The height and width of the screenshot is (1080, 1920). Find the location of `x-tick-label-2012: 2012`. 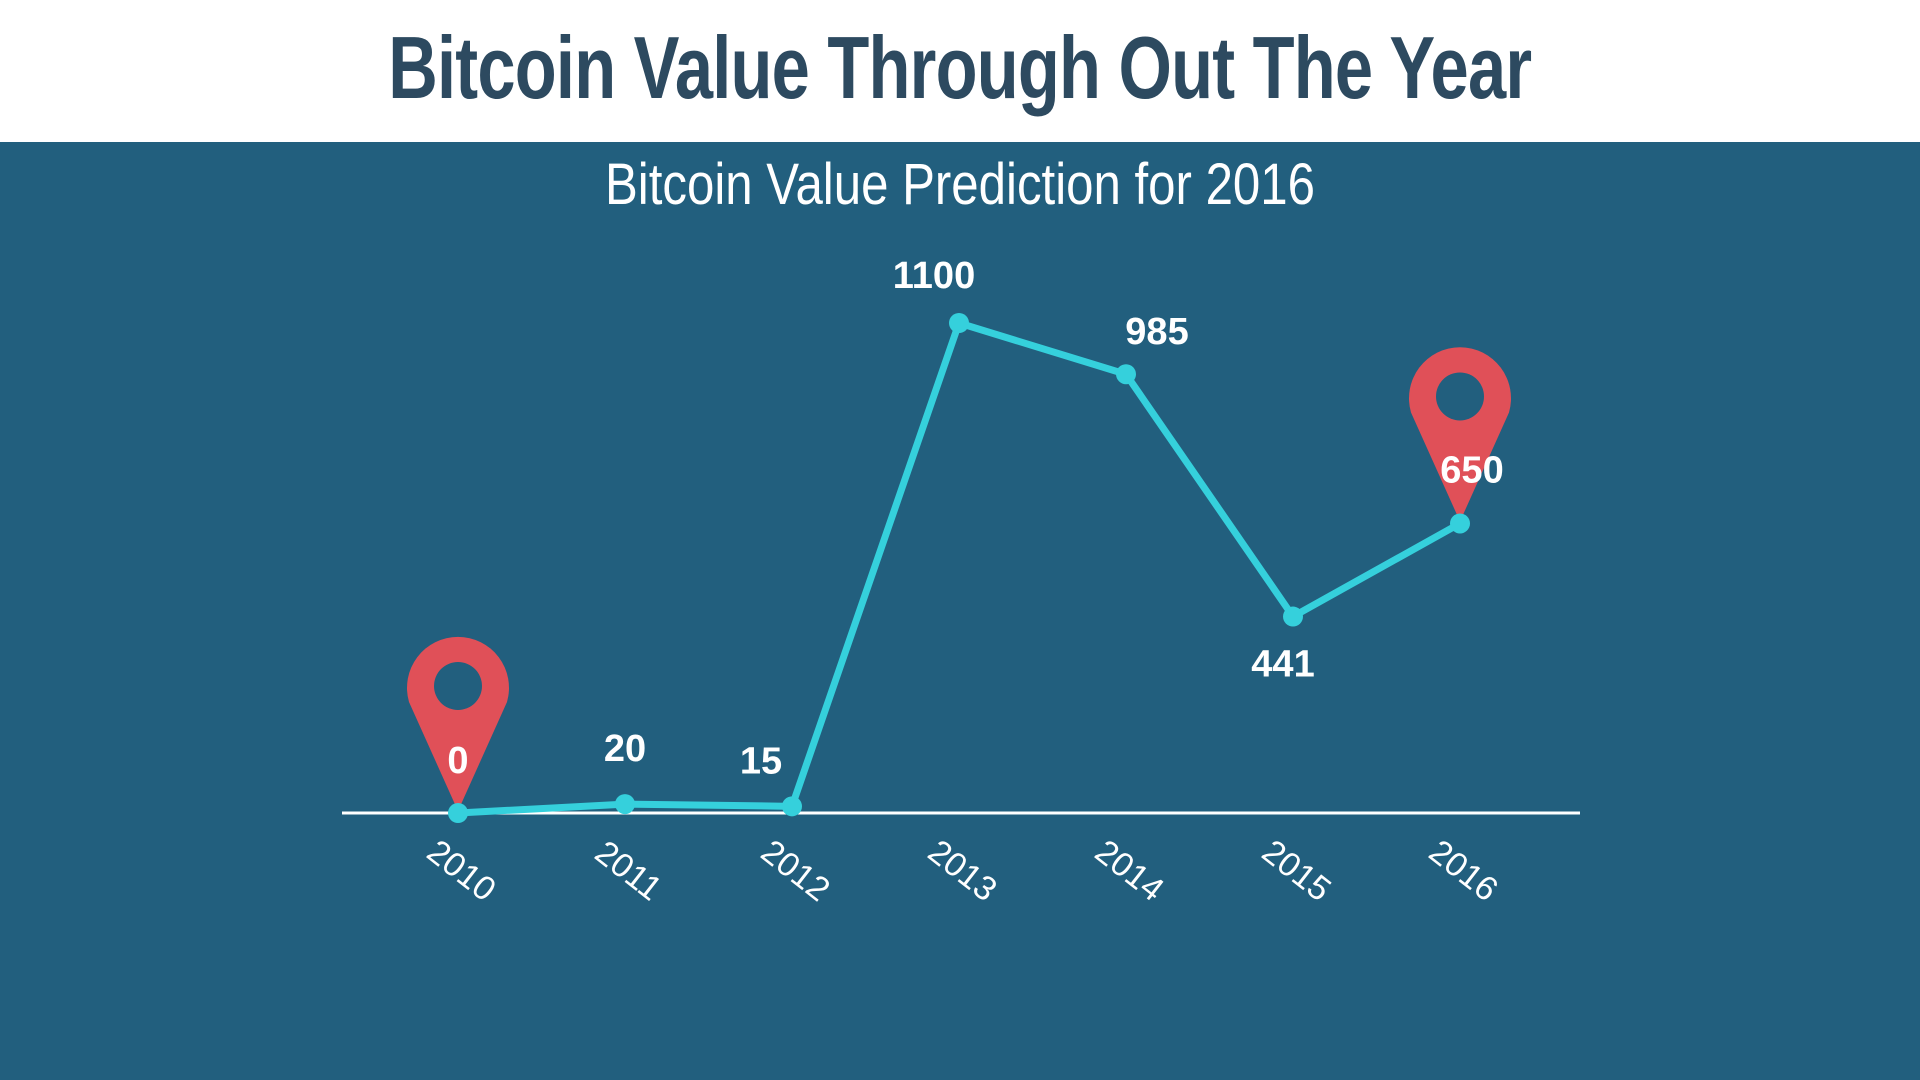

x-tick-label-2012: 2012 is located at coordinates (795, 871).